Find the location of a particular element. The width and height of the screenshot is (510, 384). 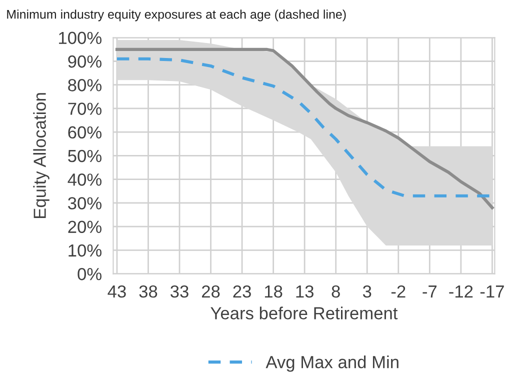

x-tick-label: -7 is located at coordinates (429, 292).